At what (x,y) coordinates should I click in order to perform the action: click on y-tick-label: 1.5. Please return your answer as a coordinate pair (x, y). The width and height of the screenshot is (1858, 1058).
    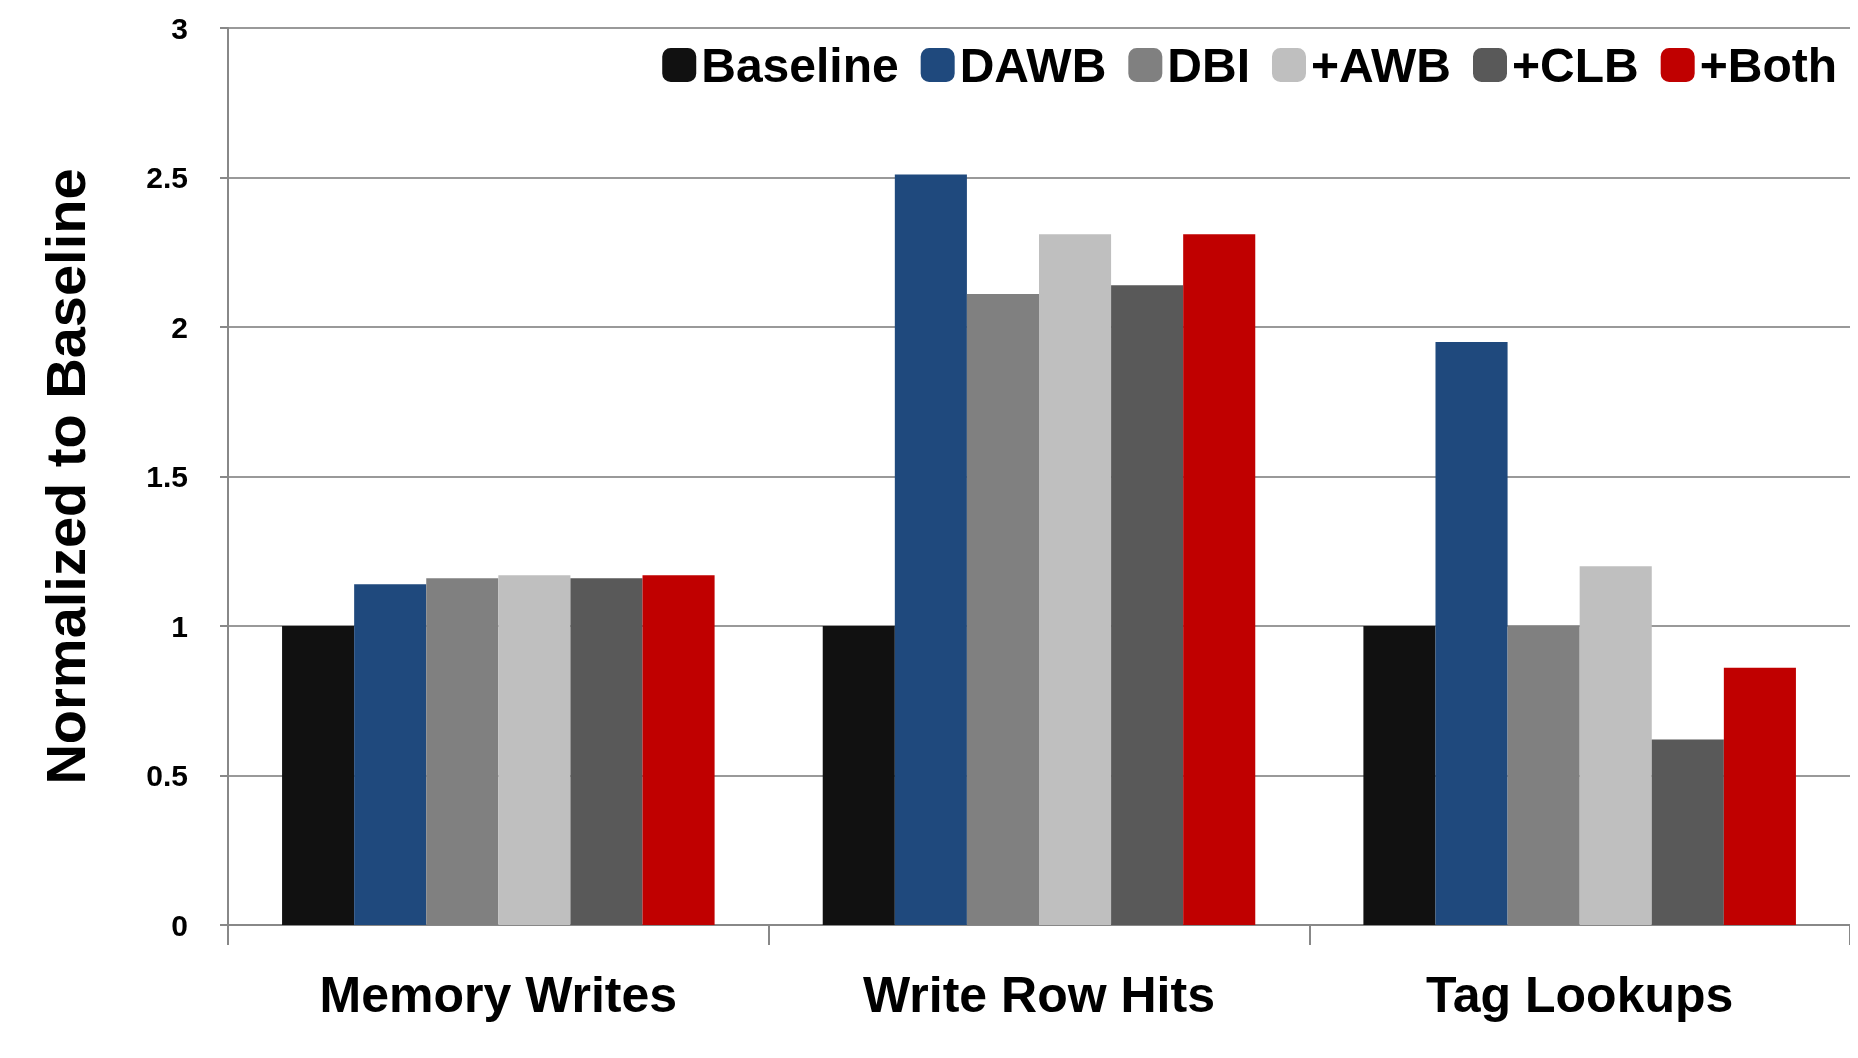
    Looking at the image, I should click on (167, 476).